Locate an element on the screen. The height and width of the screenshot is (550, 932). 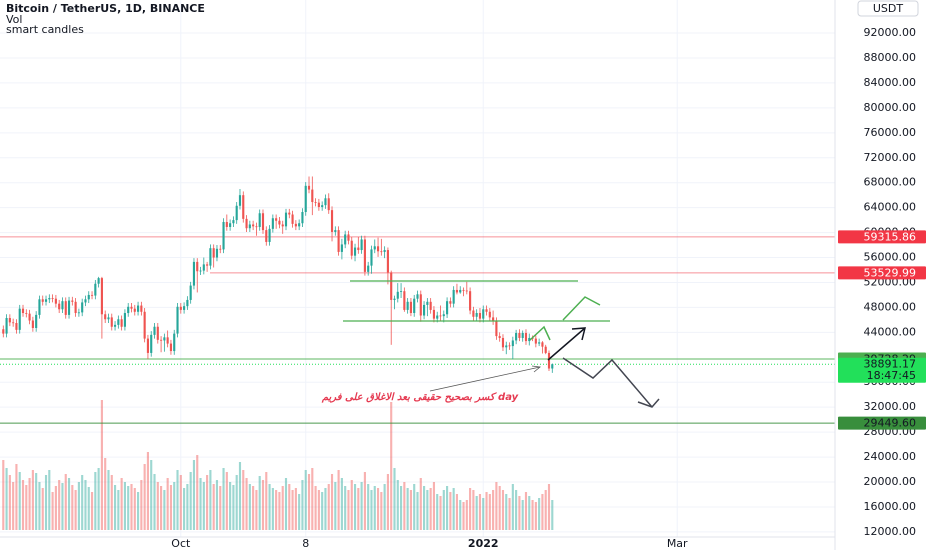
currency-button-label: USDT is located at coordinates (888, 8).